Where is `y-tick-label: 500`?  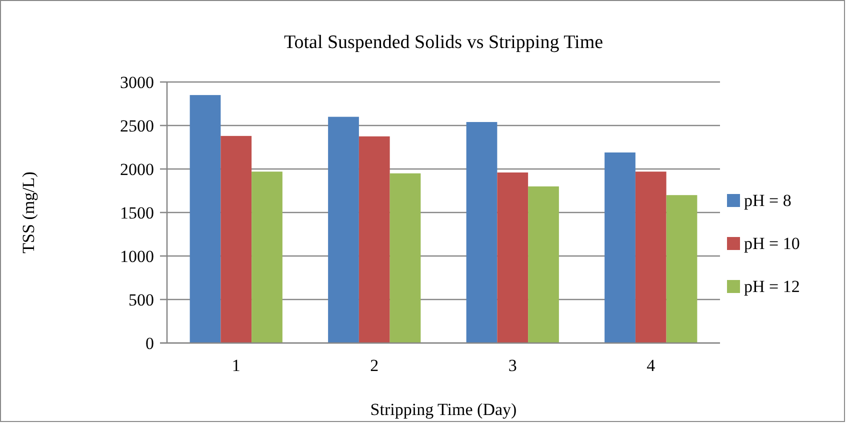 y-tick-label: 500 is located at coordinates (141, 300).